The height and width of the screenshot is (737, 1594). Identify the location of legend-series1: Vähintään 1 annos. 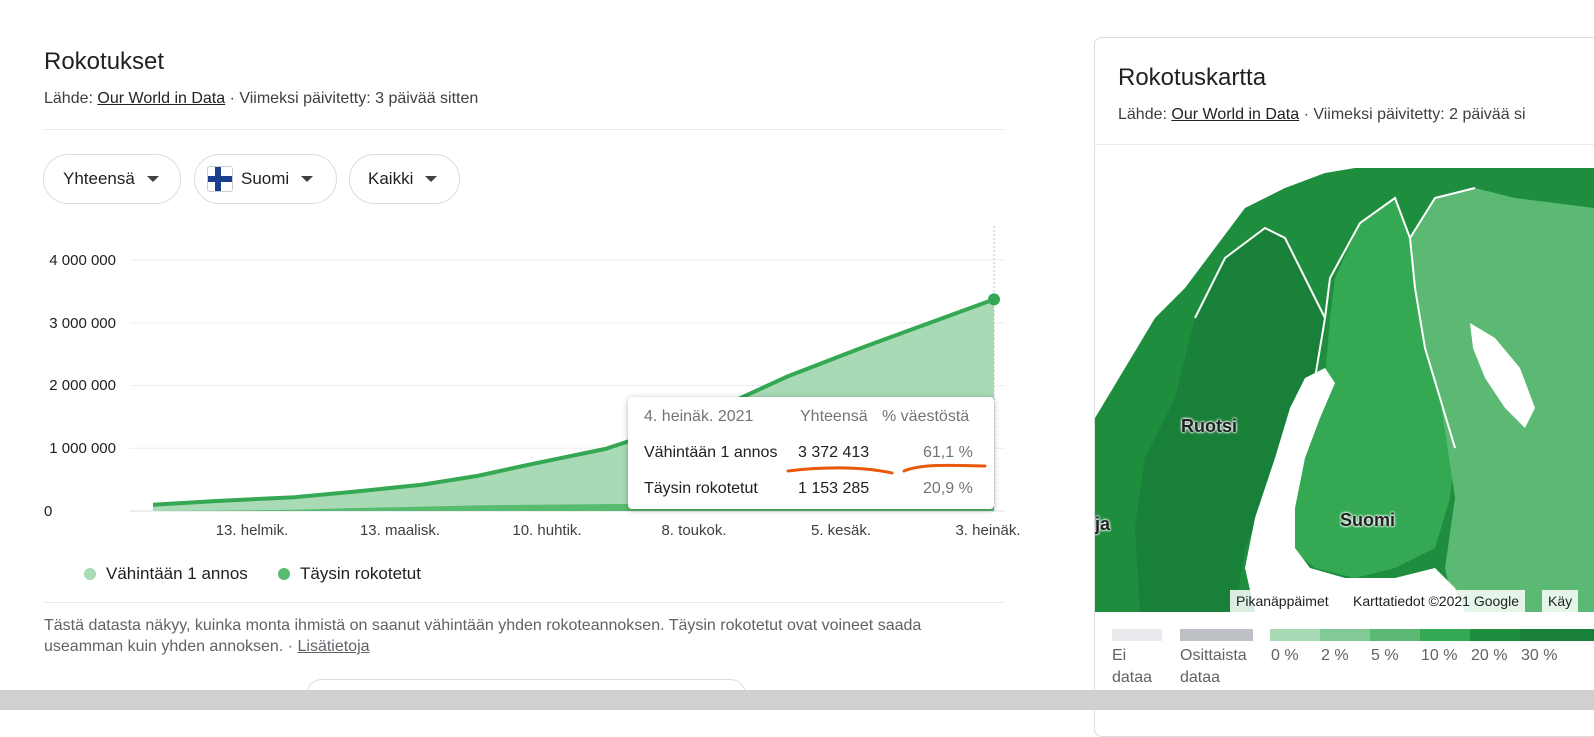
(166, 574).